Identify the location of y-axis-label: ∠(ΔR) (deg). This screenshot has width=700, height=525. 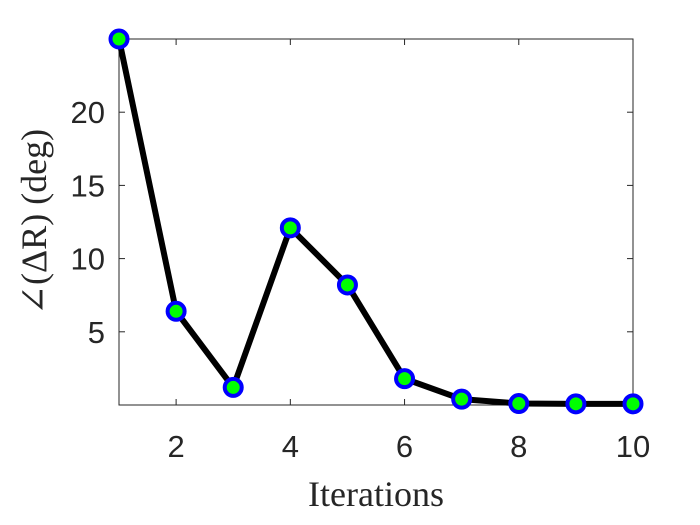
(34, 222).